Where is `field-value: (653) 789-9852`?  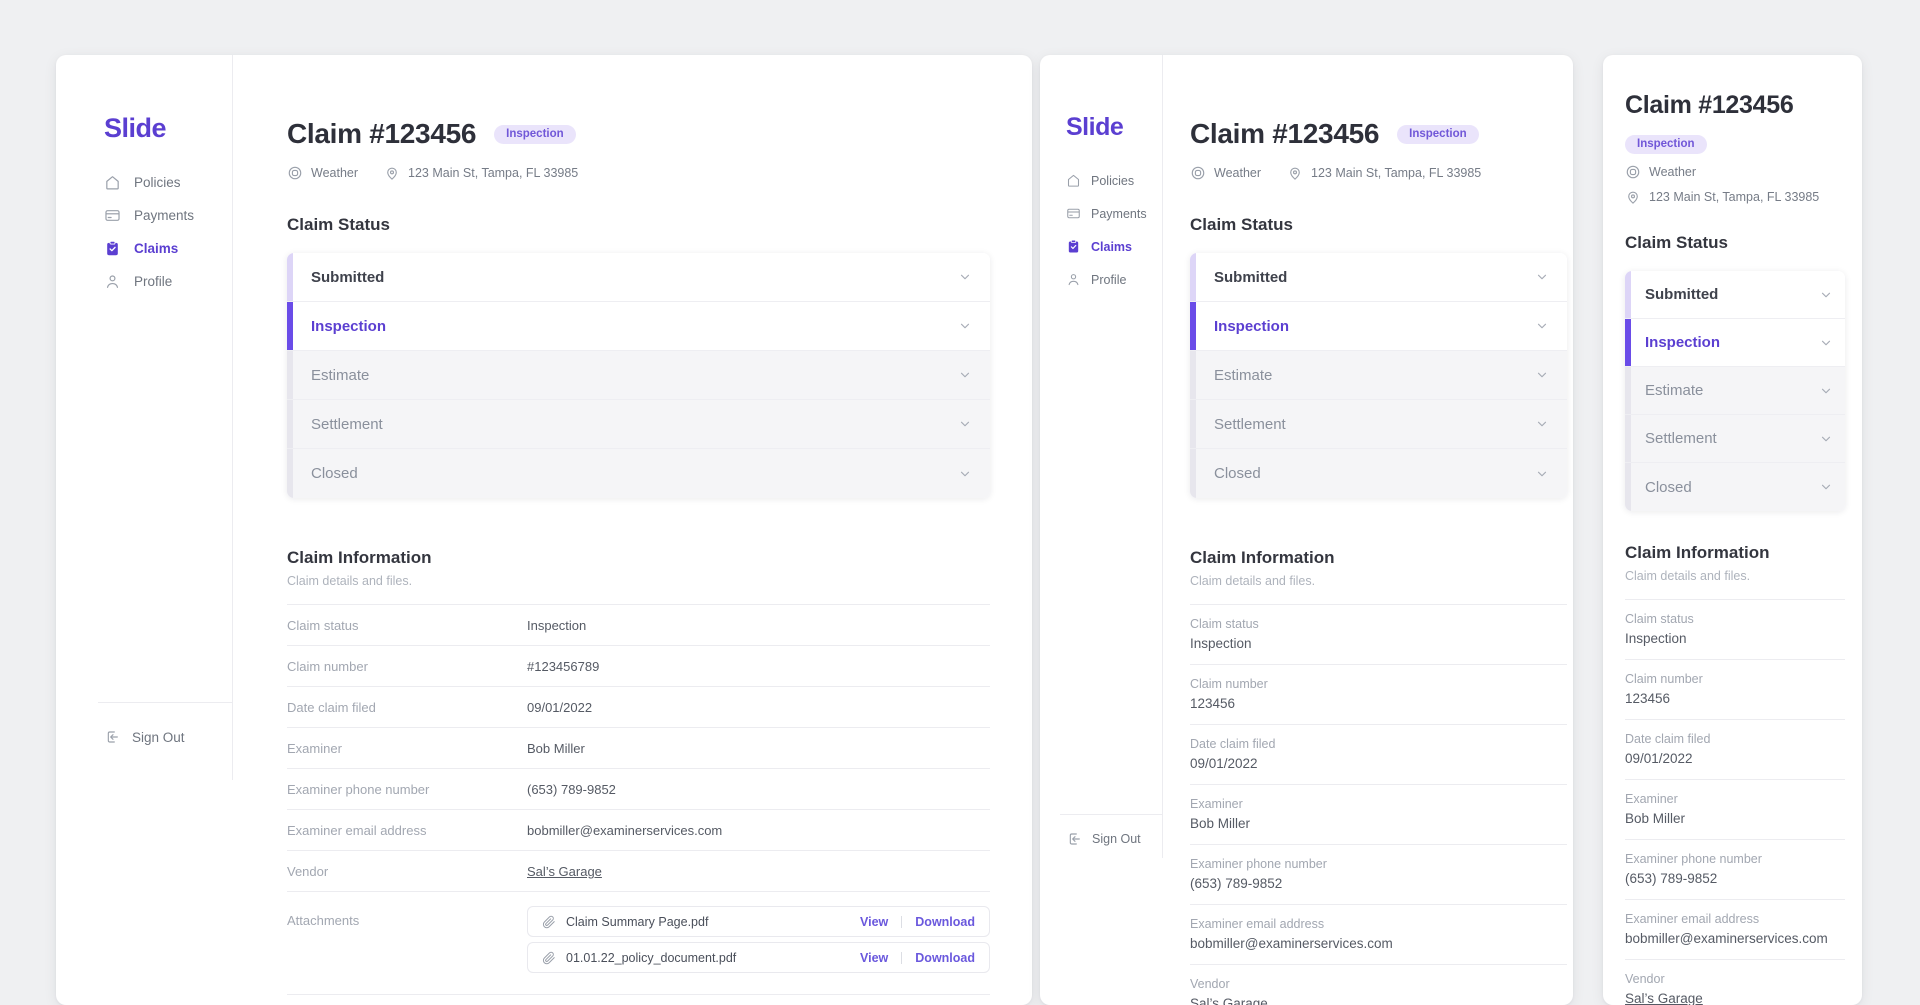
field-value: (653) 789-9852 is located at coordinates (1236, 883).